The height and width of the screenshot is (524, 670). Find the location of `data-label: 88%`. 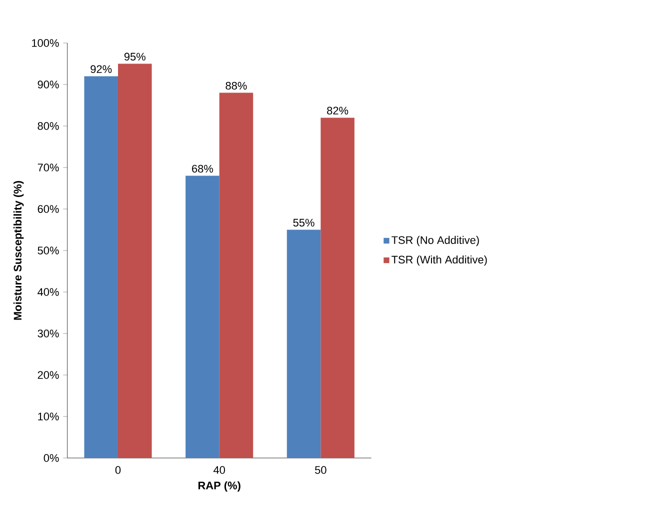

data-label: 88% is located at coordinates (236, 86).